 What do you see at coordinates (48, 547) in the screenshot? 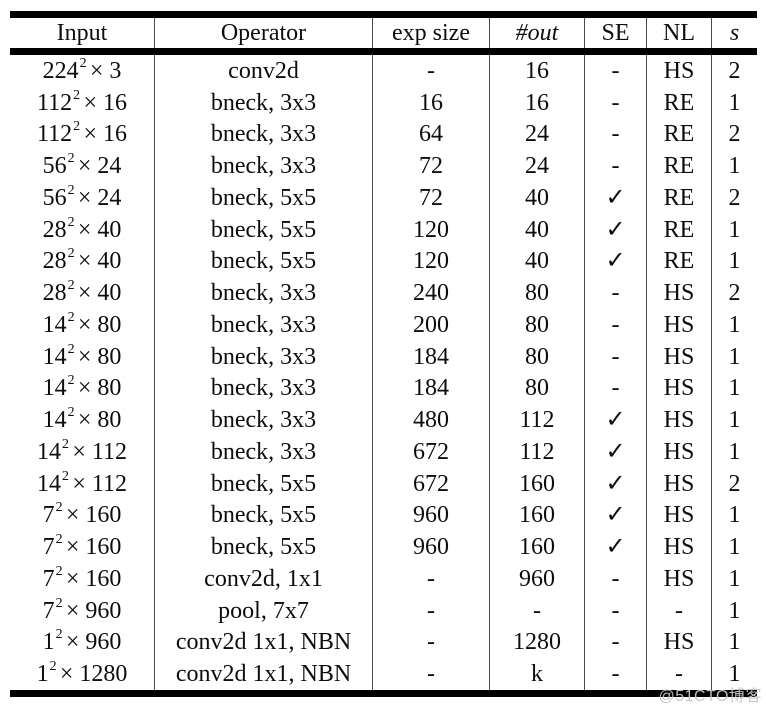
I see `input-res: 7` at bounding box center [48, 547].